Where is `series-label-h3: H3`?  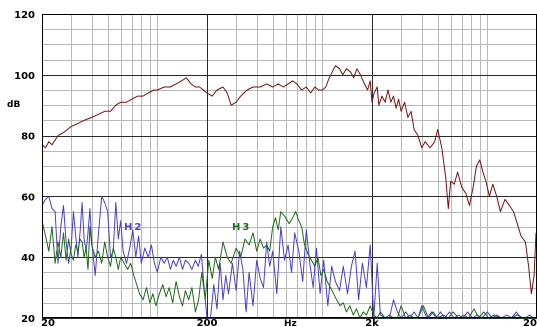 series-label-h3: H3 is located at coordinates (241, 227).